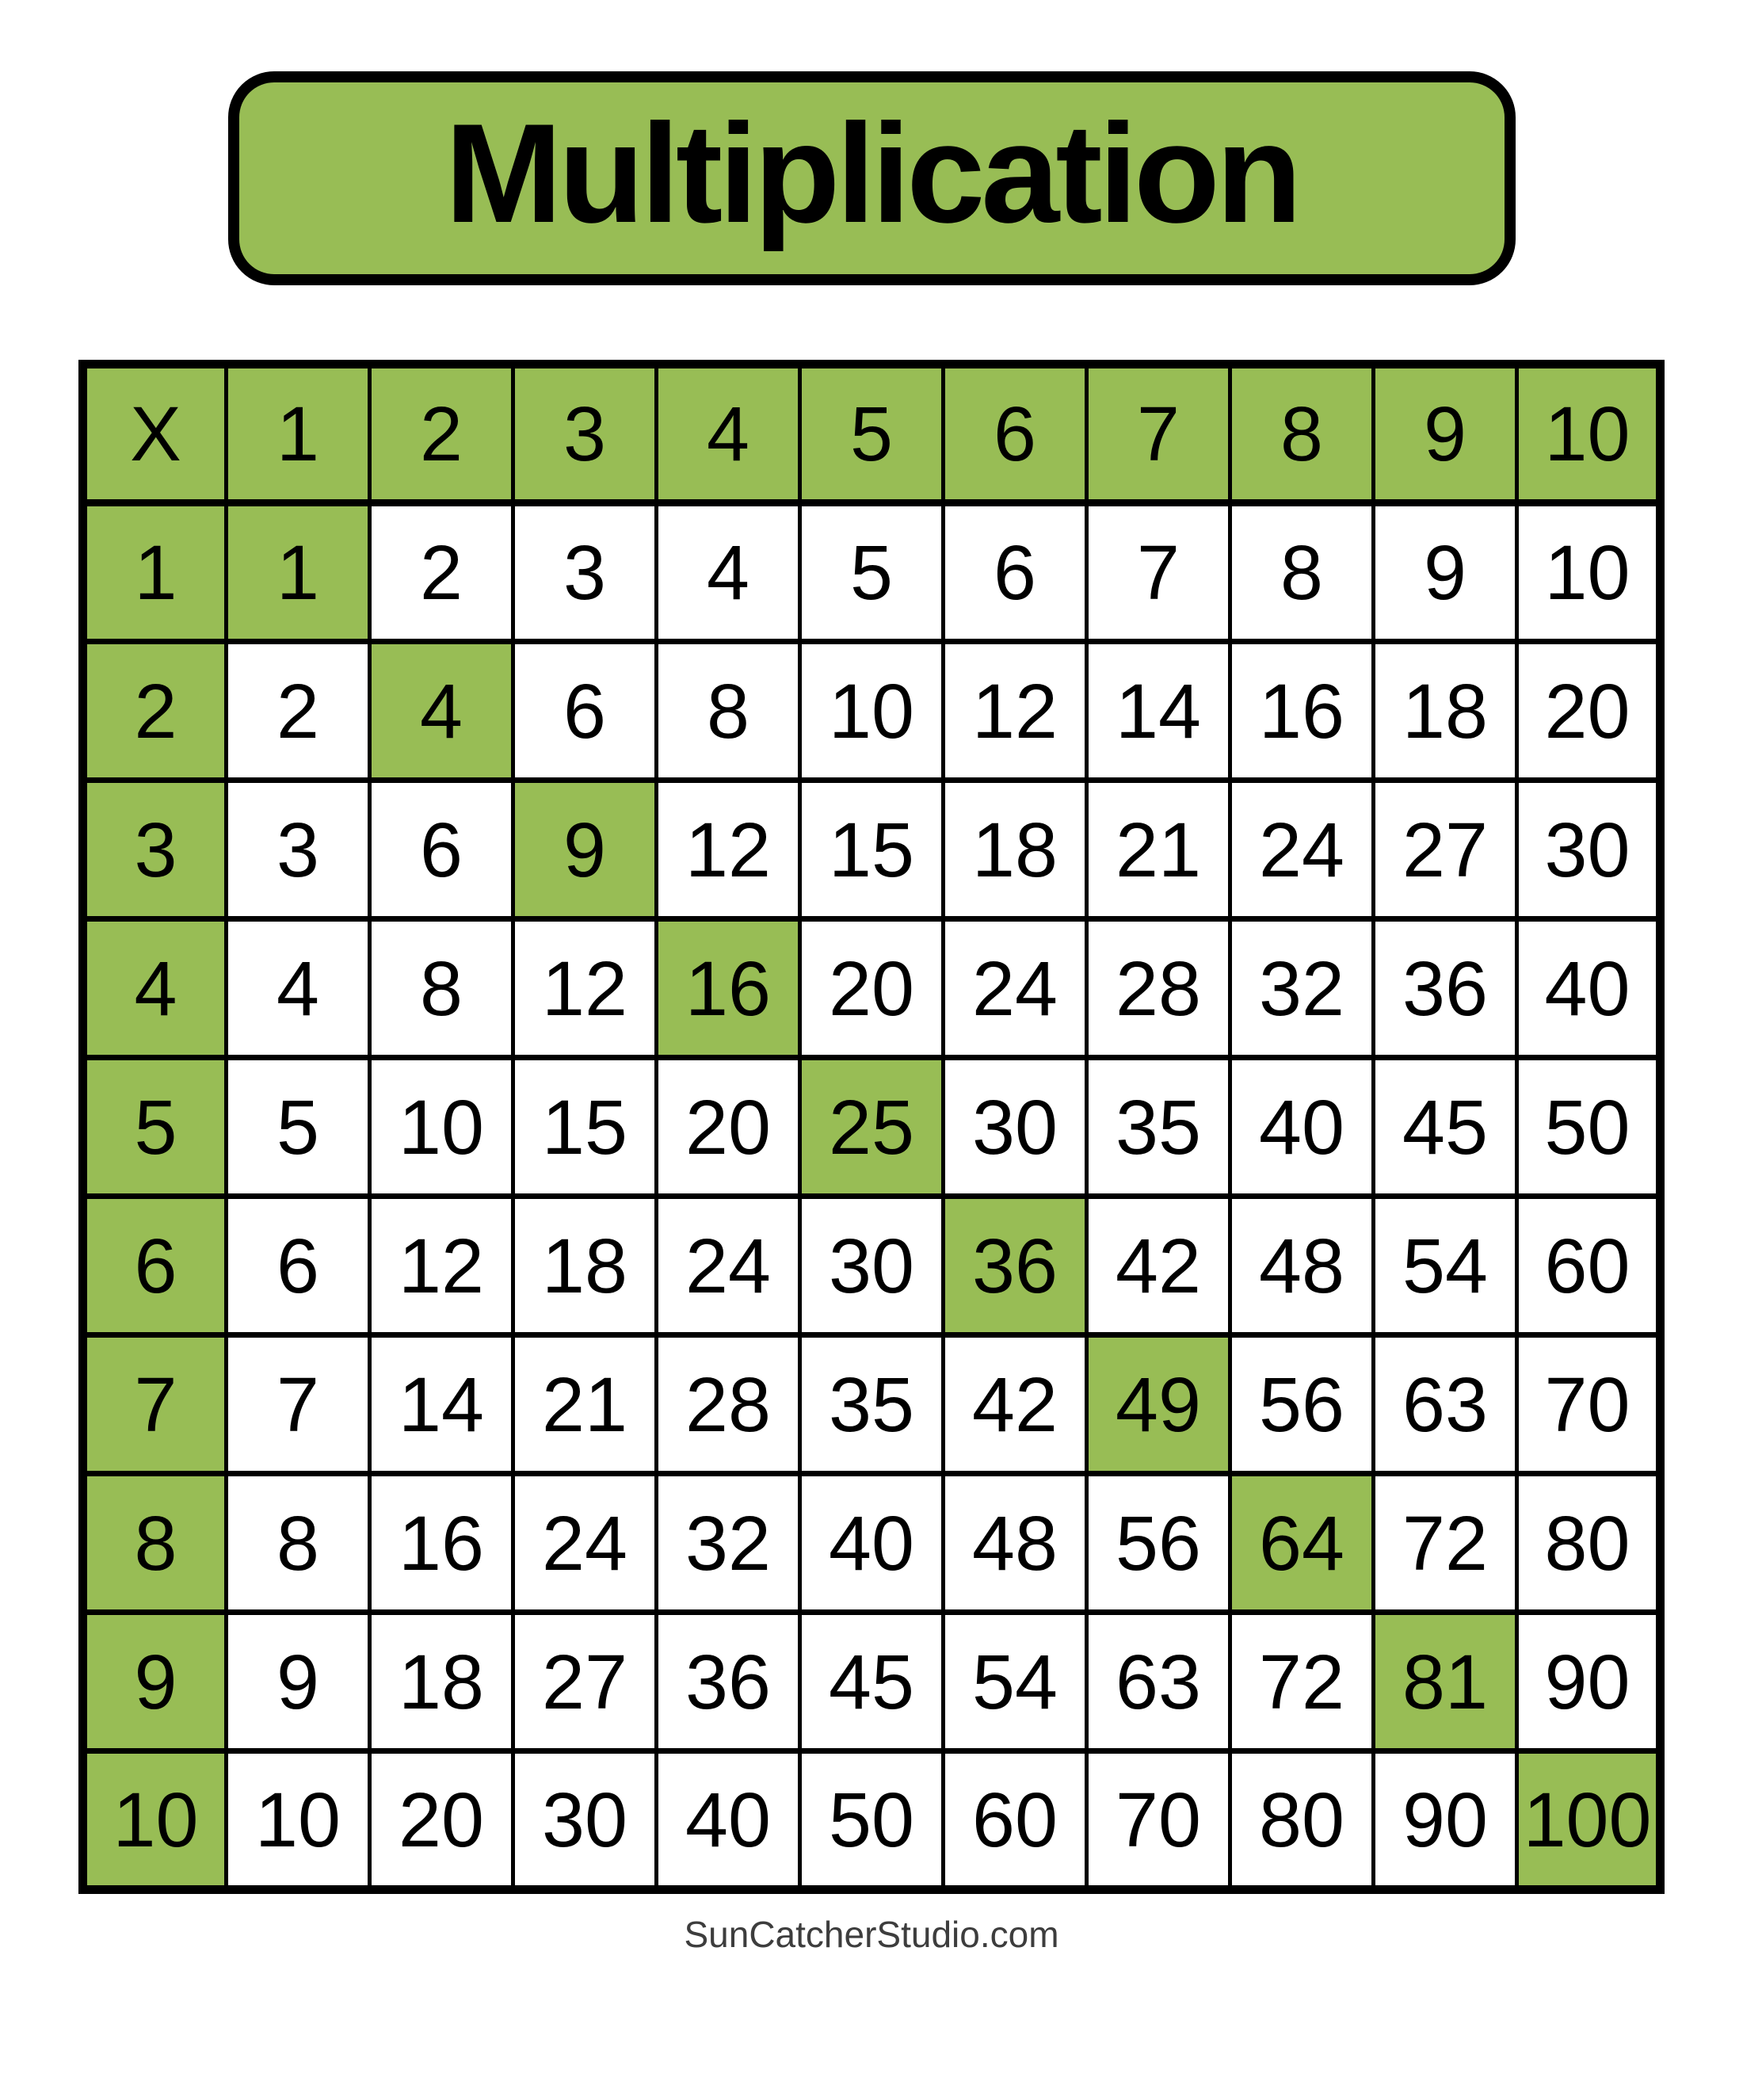 The height and width of the screenshot is (2100, 1743). I want to click on column-header-cell: 4, so click(728, 433).